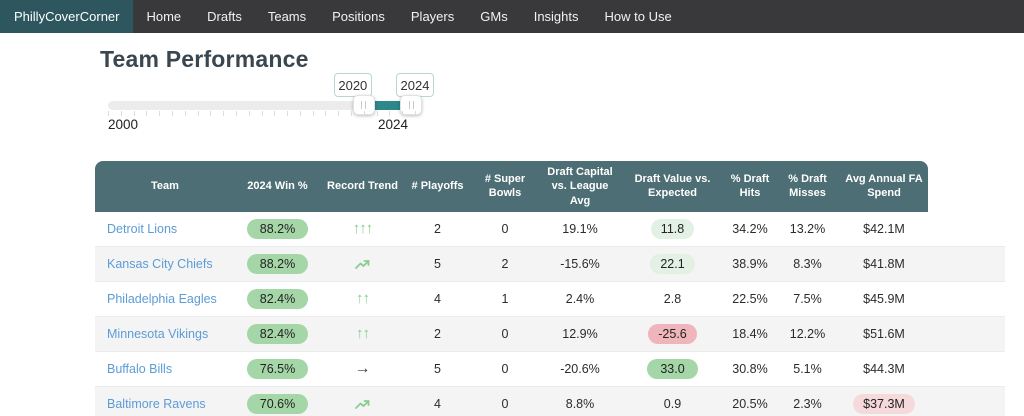  What do you see at coordinates (750, 403) in the screenshot?
I see `draft-hits-cell: 20.5%` at bounding box center [750, 403].